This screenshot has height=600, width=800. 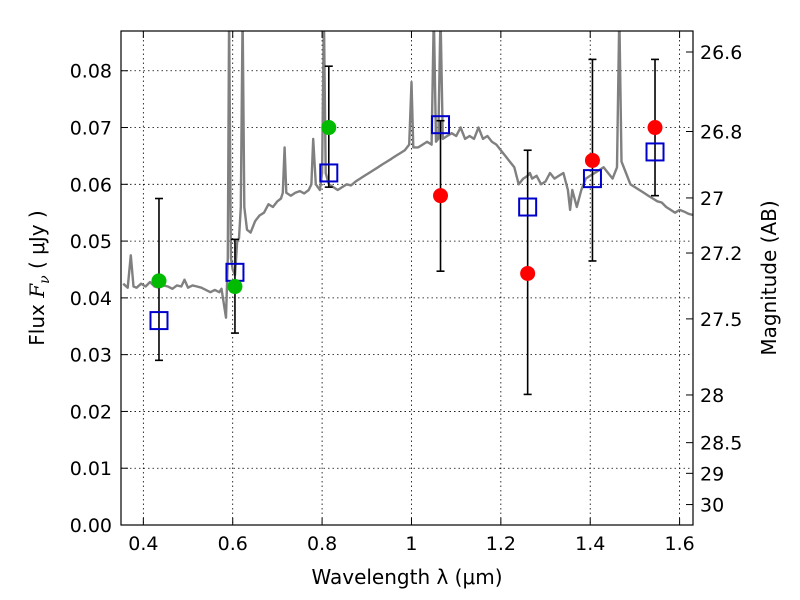 I want to click on magnitude-tick-label: 28, so click(x=712, y=396).